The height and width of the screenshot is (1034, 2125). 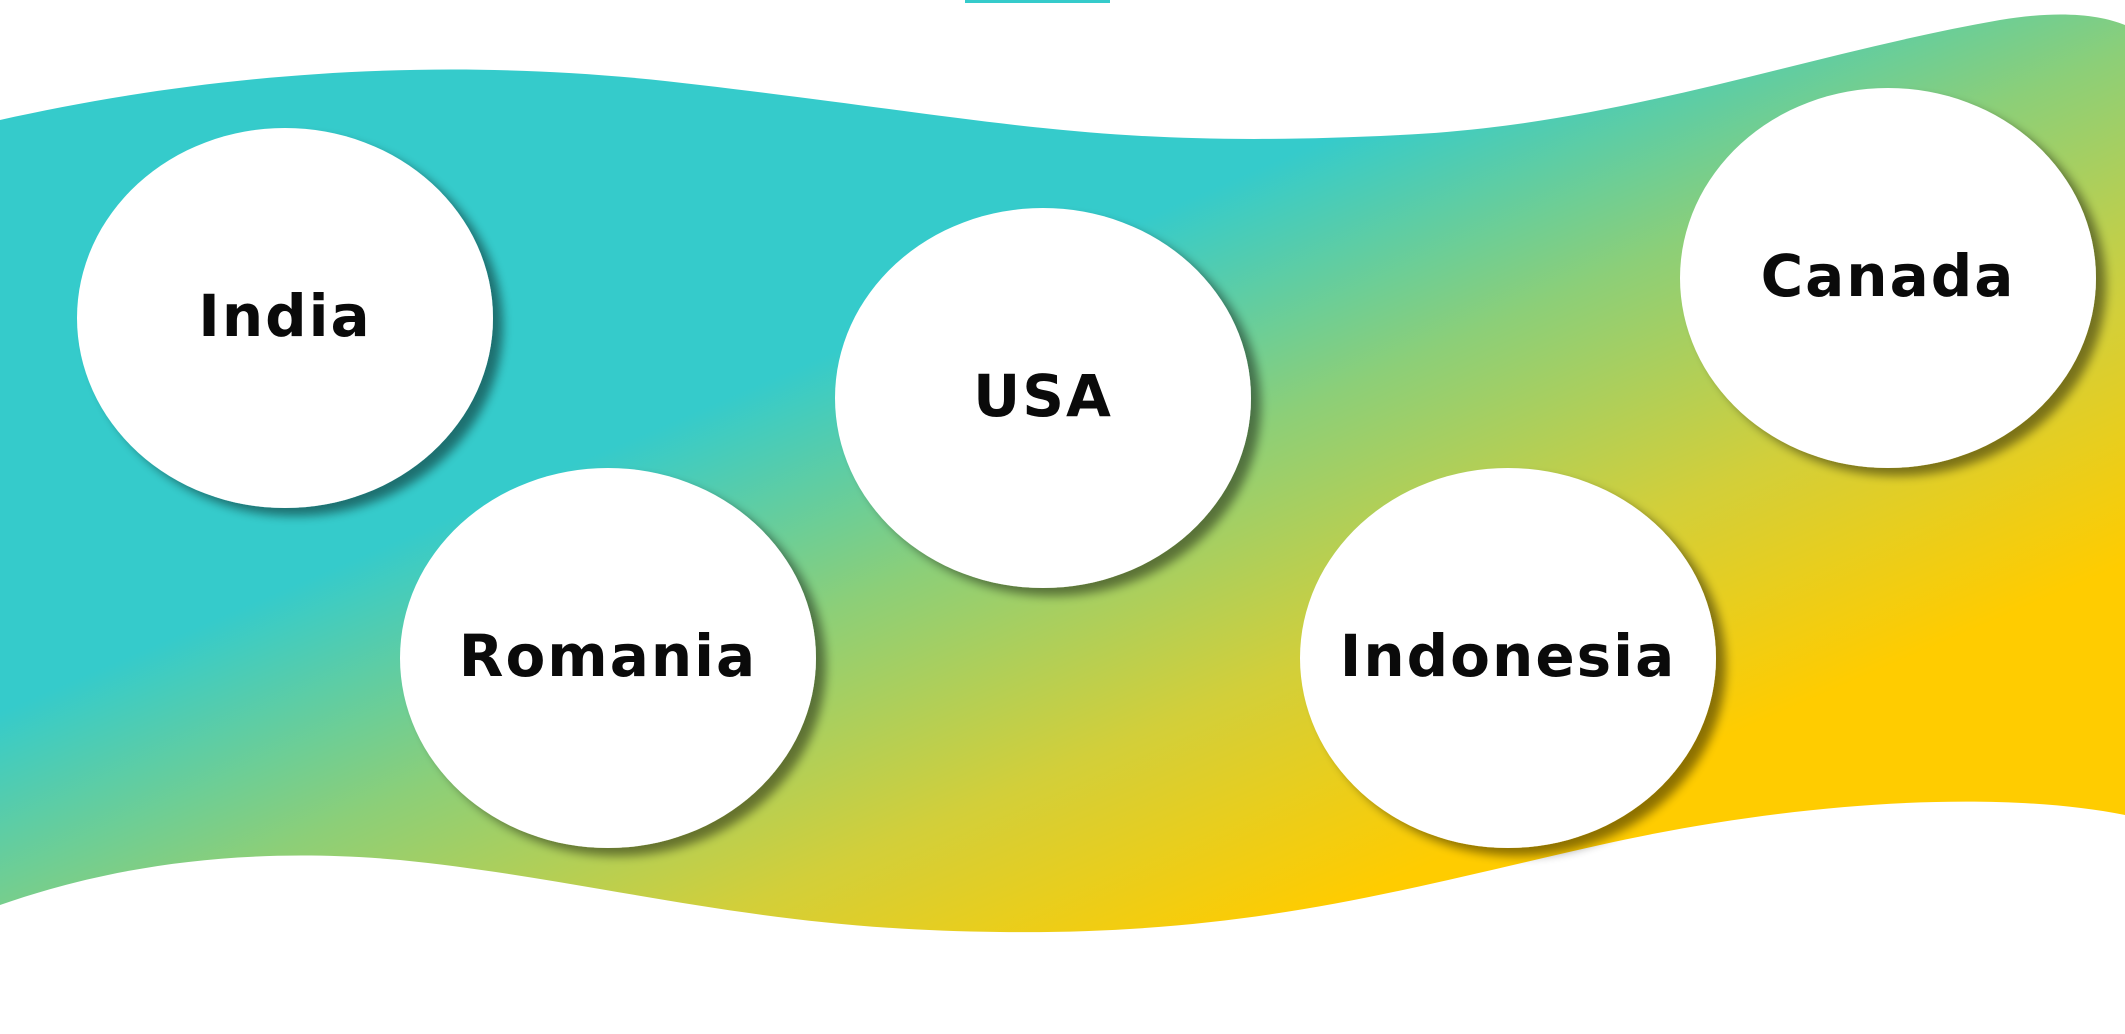 I want to click on bubble-indonesia, so click(x=1508, y=658).